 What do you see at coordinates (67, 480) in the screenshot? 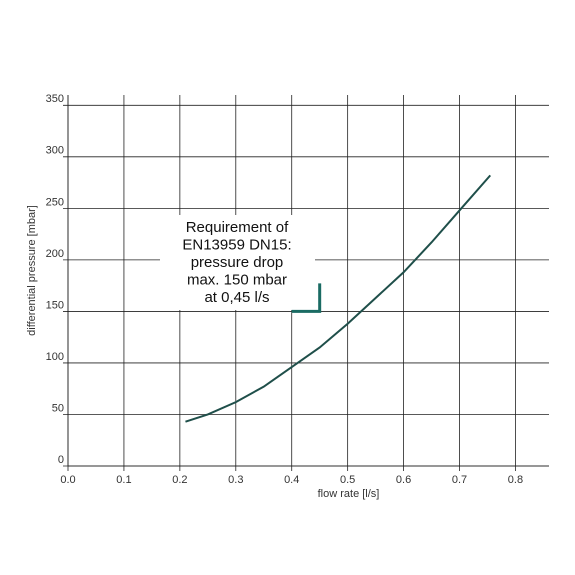
I see `x-tick-label: 0.0` at bounding box center [67, 480].